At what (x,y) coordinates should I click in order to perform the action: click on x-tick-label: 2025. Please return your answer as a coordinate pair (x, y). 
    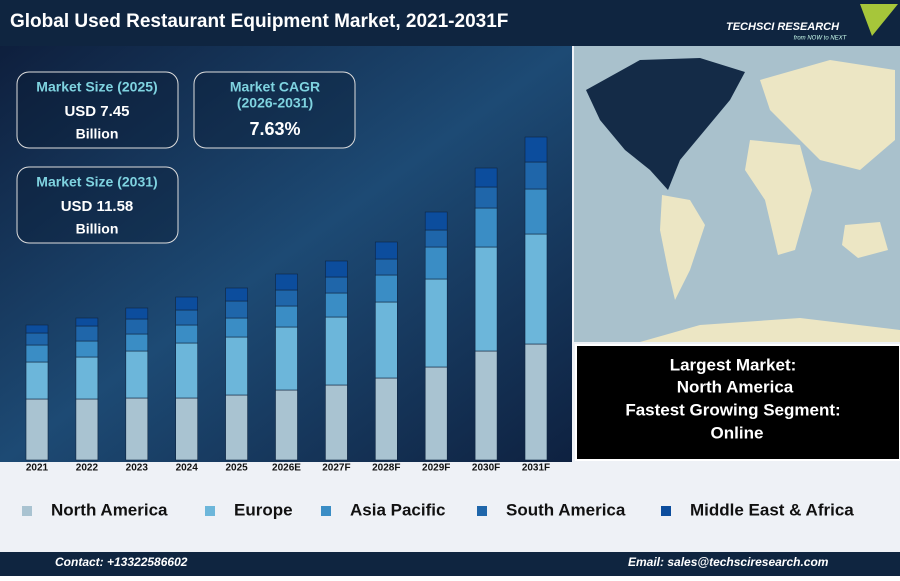
    Looking at the image, I should click on (236, 468).